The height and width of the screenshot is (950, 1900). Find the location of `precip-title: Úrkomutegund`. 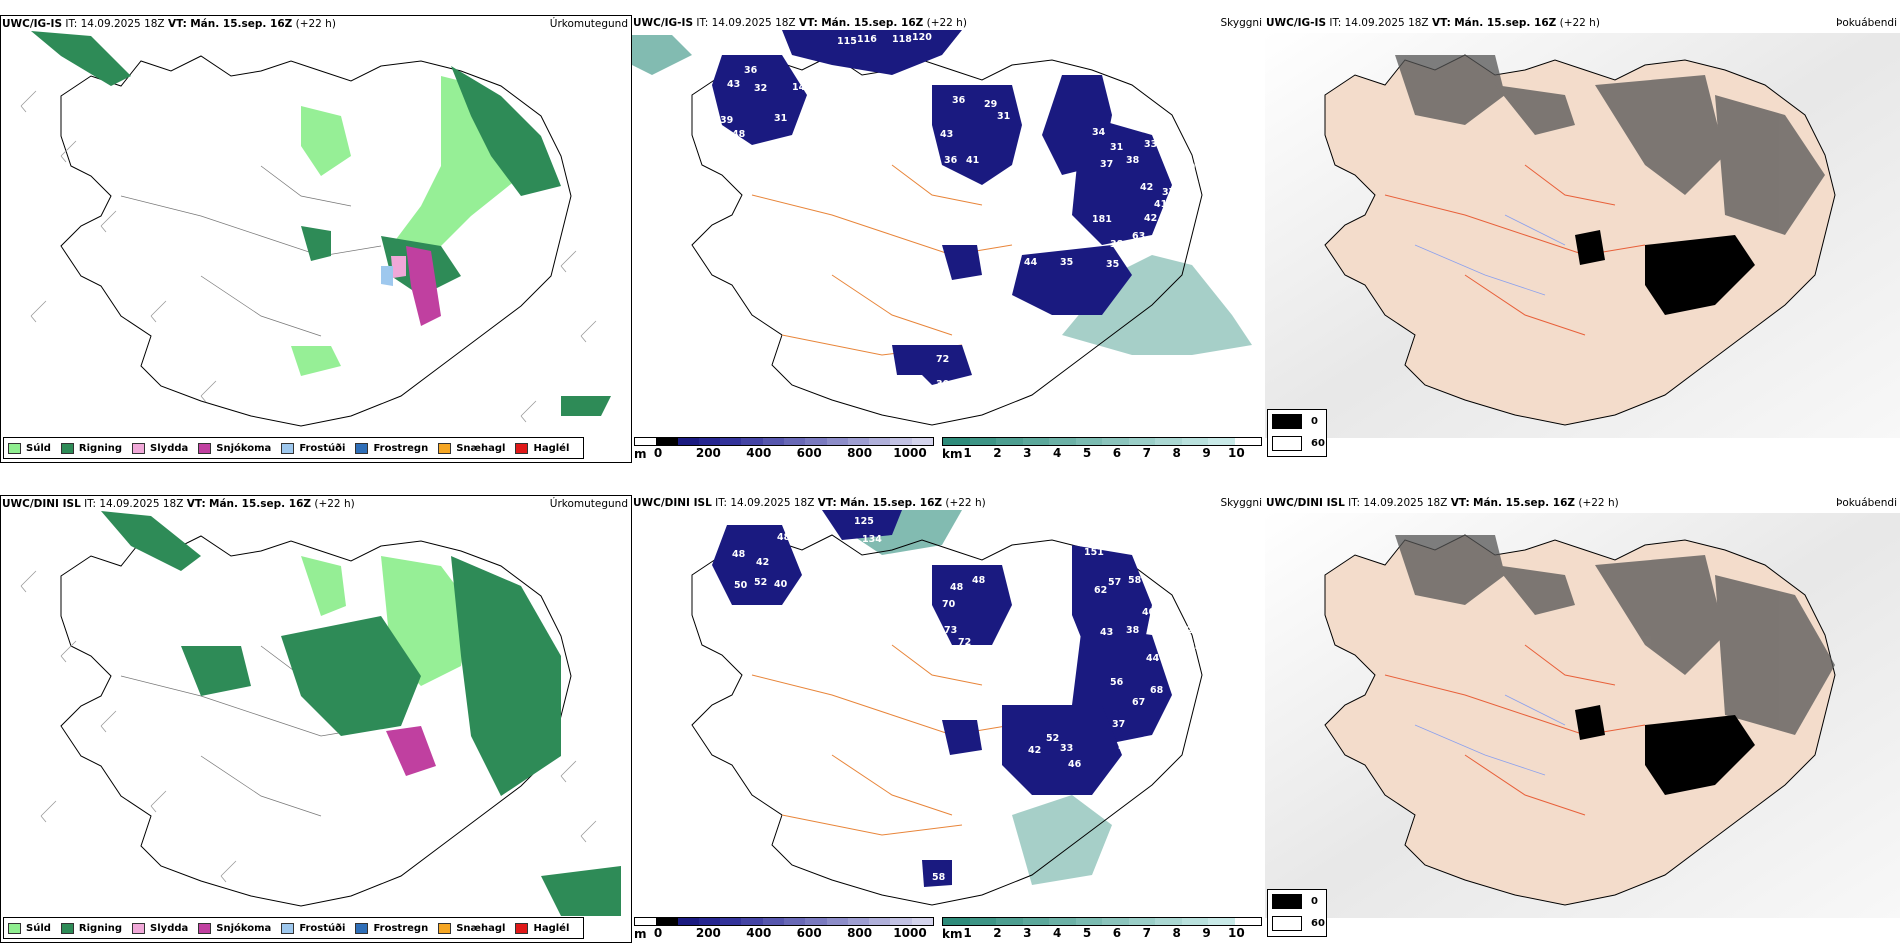

precip-title: Úrkomutegund is located at coordinates (588, 24).